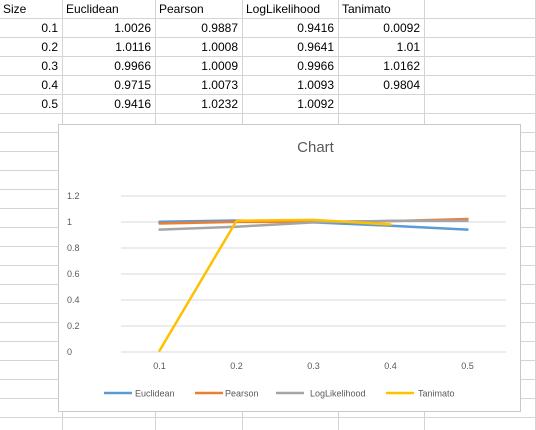 This screenshot has width=536, height=430. What do you see at coordinates (242, 394) in the screenshot?
I see `legend-label: Pearson` at bounding box center [242, 394].